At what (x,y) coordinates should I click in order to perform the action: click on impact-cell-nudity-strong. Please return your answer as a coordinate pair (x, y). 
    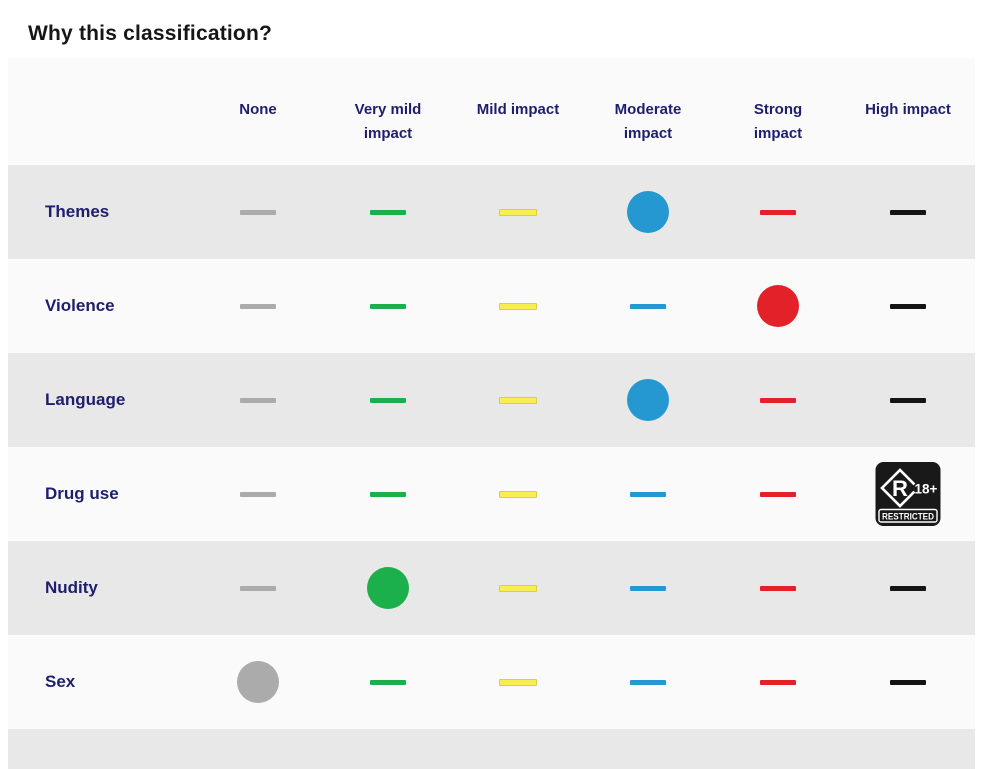
    Looking at the image, I should click on (778, 588).